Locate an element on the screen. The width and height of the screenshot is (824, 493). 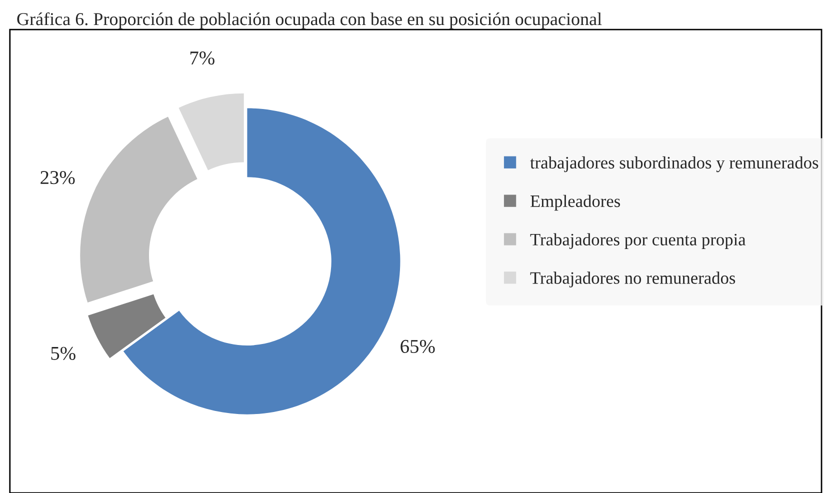
legend-label: trabajadores subordinados y remunerados is located at coordinates (674, 164).